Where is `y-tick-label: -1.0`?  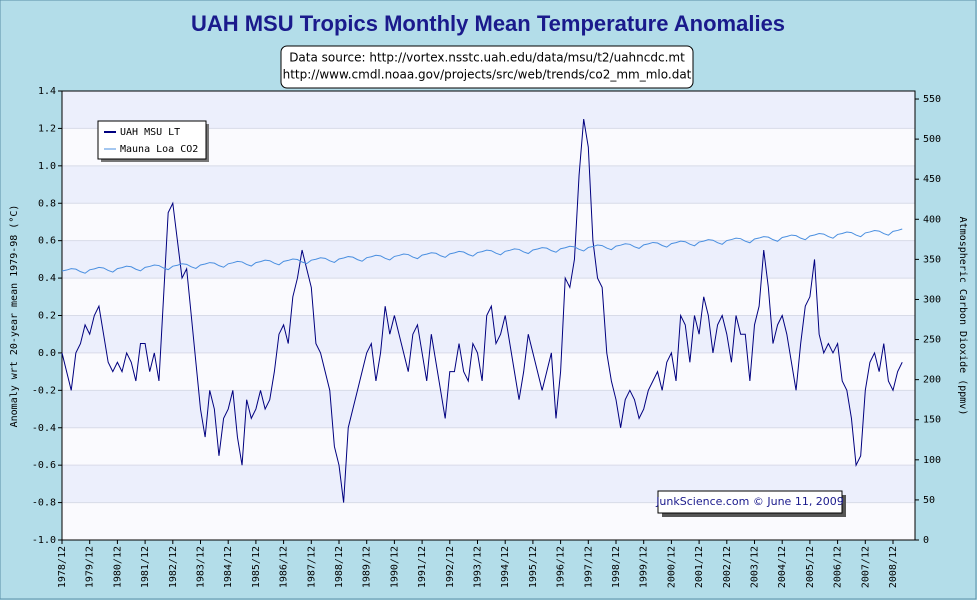 y-tick-label: -1.0 is located at coordinates (44, 540).